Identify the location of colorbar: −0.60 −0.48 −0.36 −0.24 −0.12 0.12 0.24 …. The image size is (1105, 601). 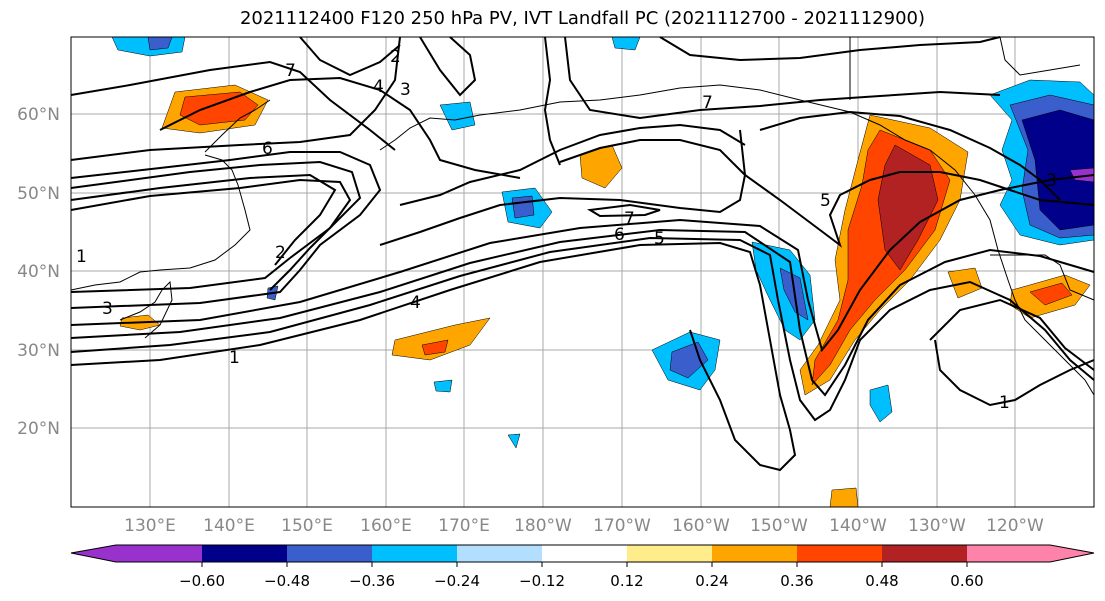
(582, 567).